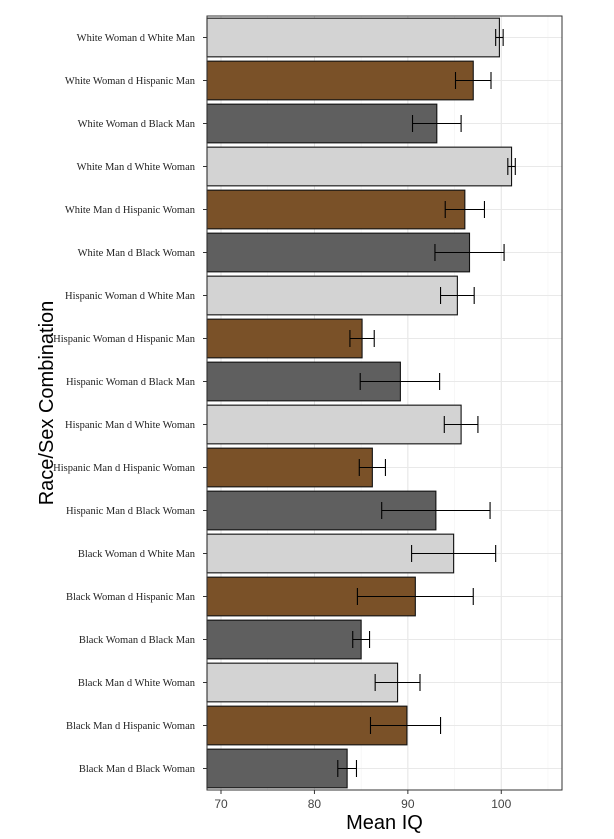 The height and width of the screenshot is (839, 614). Describe the element at coordinates (137, 683) in the screenshot. I see `category-label: Black Man d White Woman` at that location.